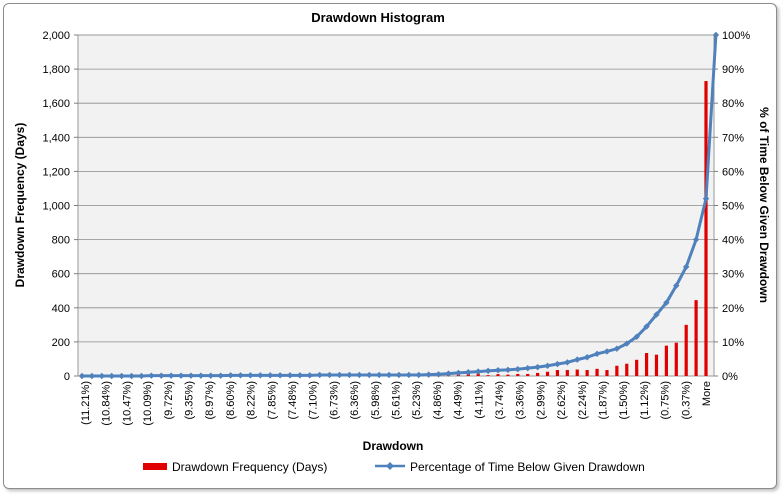 The width and height of the screenshot is (782, 494). Describe the element at coordinates (210, 400) in the screenshot. I see `x-tick-label: (8.97%)` at that location.